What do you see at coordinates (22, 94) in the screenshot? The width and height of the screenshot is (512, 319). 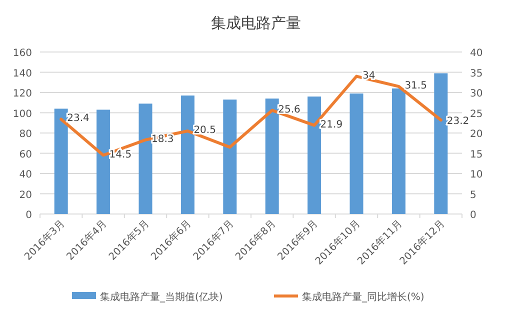 I see `y-tick-label: 120` at bounding box center [22, 94].